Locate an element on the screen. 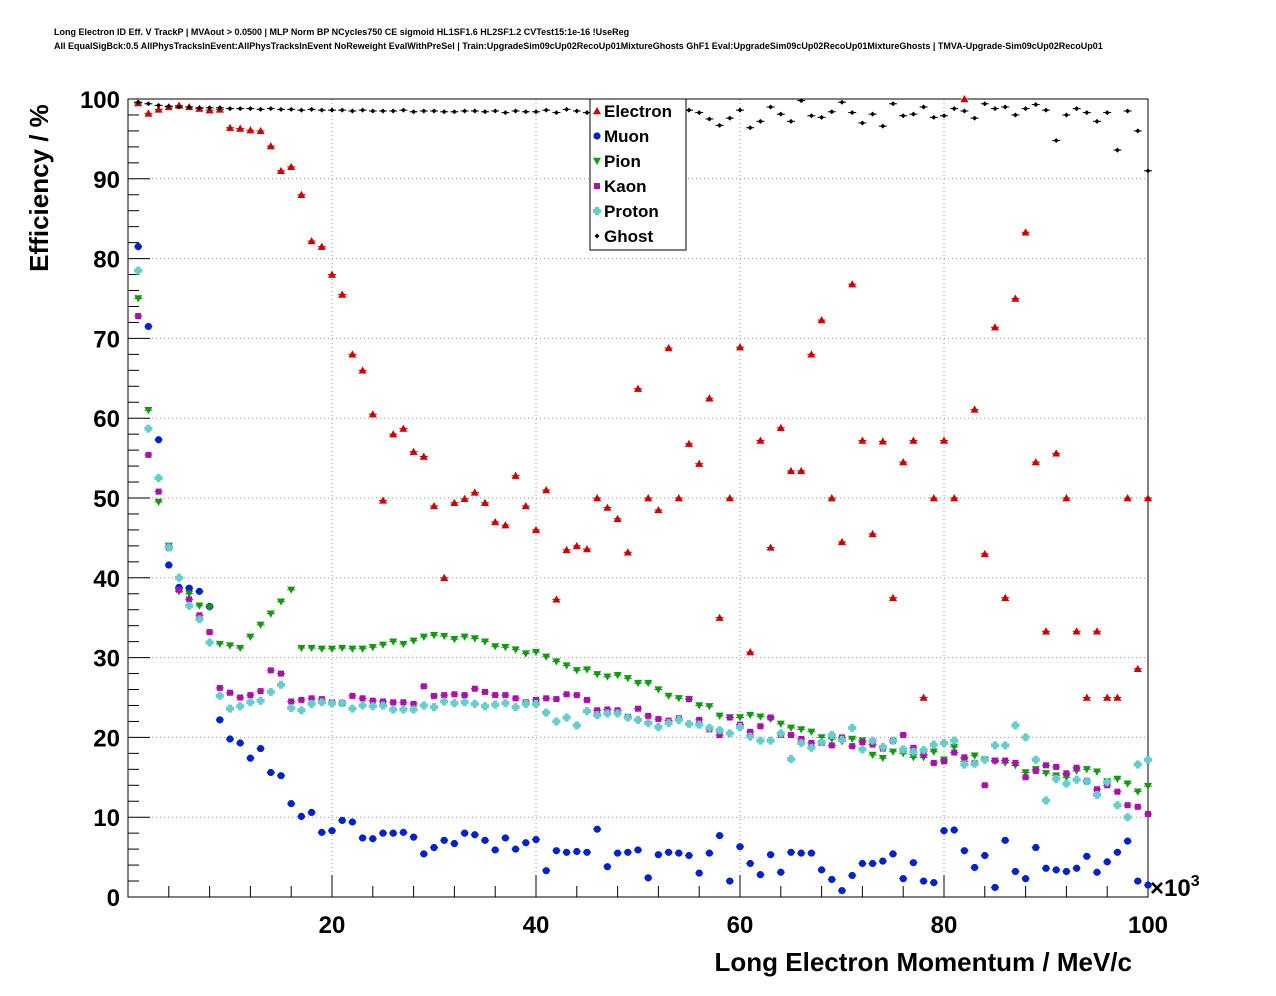 The width and height of the screenshot is (1276, 996). x-multiplier-base: ×10 is located at coordinates (1170, 888).